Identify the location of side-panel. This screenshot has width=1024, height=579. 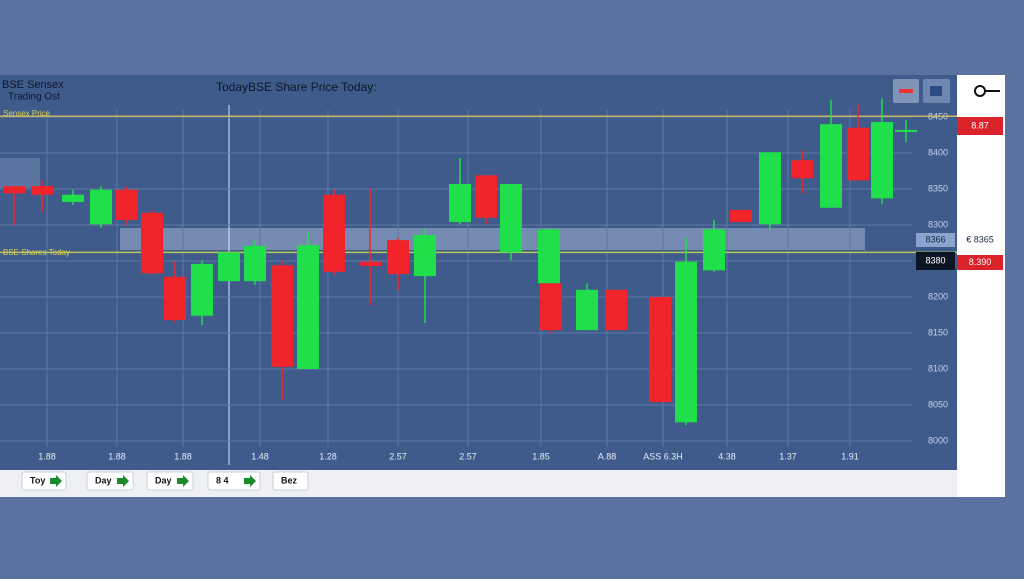
(981, 286).